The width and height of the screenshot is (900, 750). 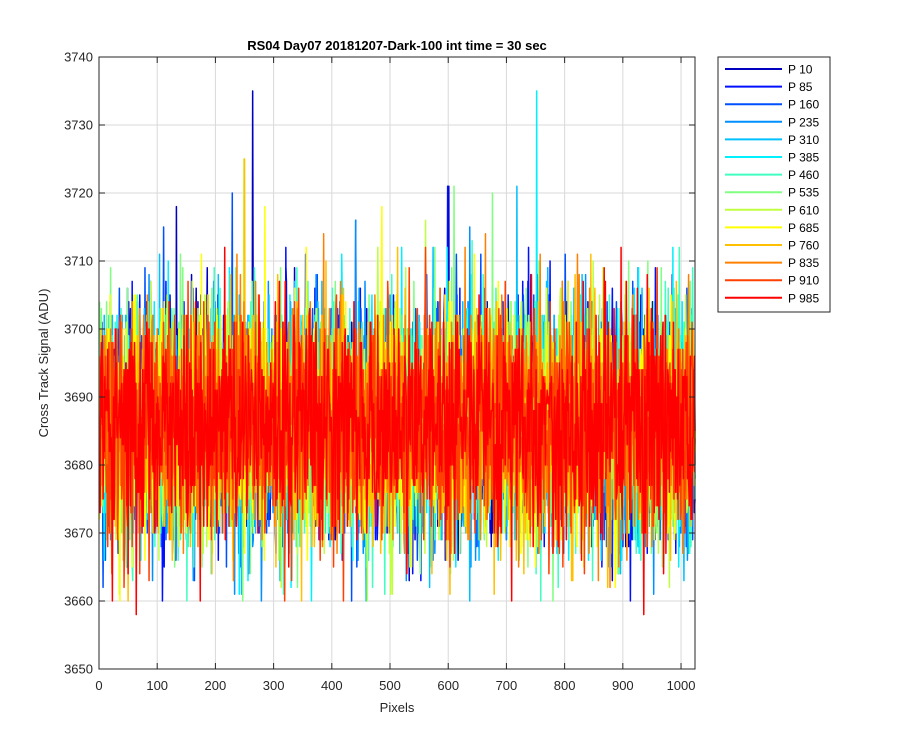 I want to click on y-tick-label: 3720, so click(x=78, y=193).